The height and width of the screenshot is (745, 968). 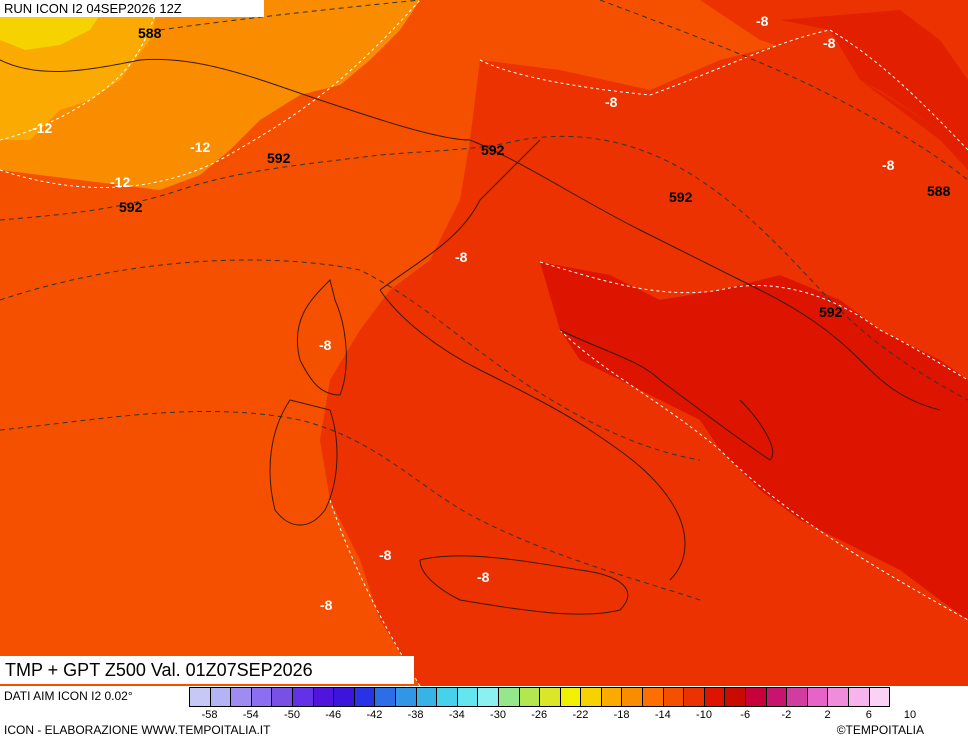 I want to click on legend-tick-label: -46, so click(x=333, y=715).